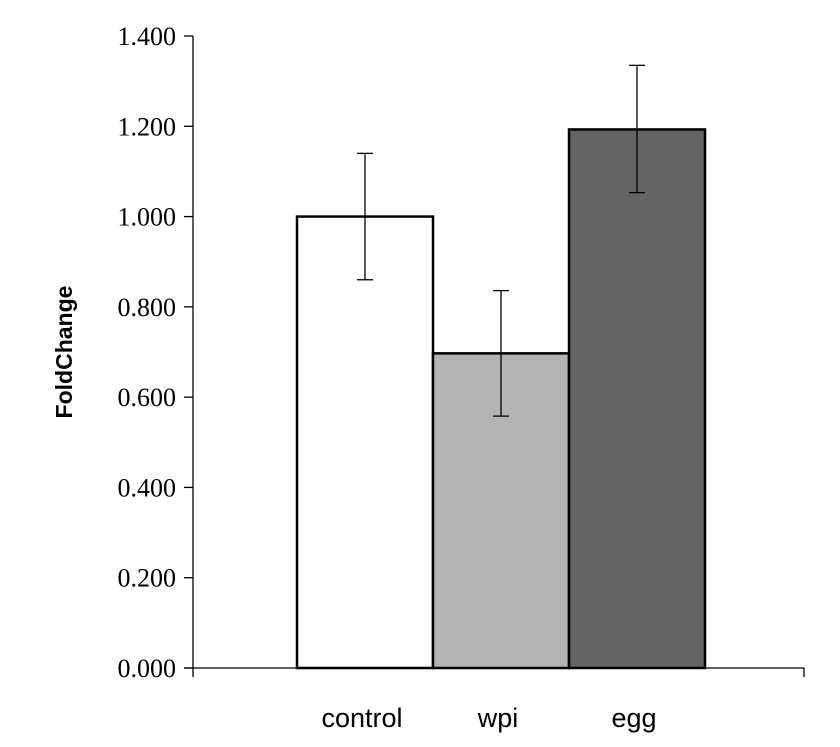  Describe the element at coordinates (147, 578) in the screenshot. I see `y-tick-label: 0.200` at that location.